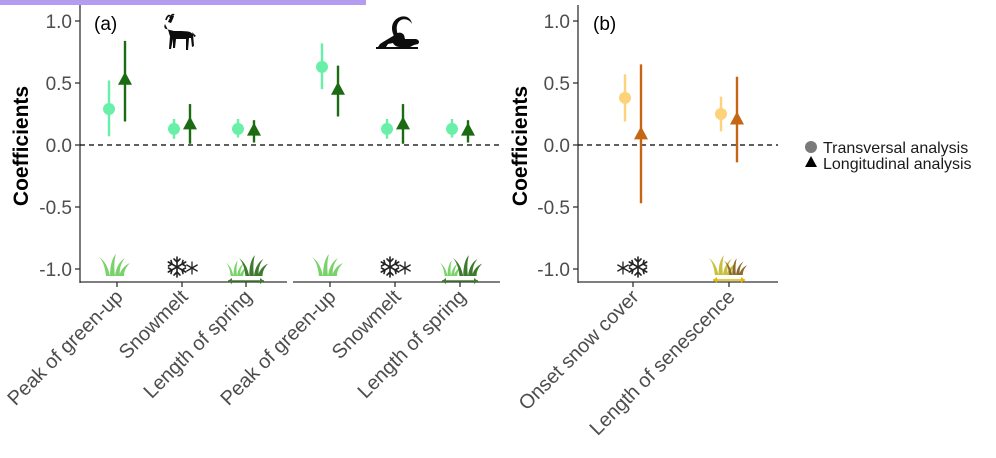  I want to click on legend-circle-marker, so click(811, 147).